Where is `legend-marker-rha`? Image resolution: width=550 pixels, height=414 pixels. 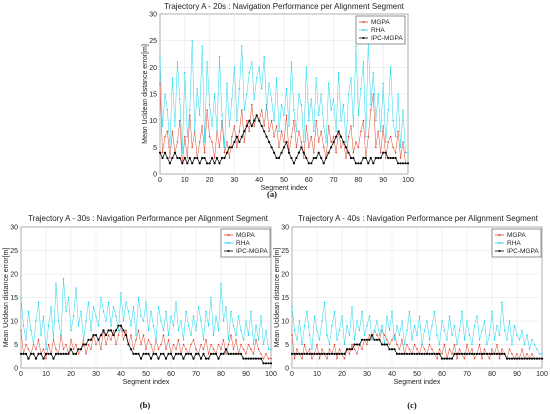 legend-marker-rha is located at coordinates (499, 243).